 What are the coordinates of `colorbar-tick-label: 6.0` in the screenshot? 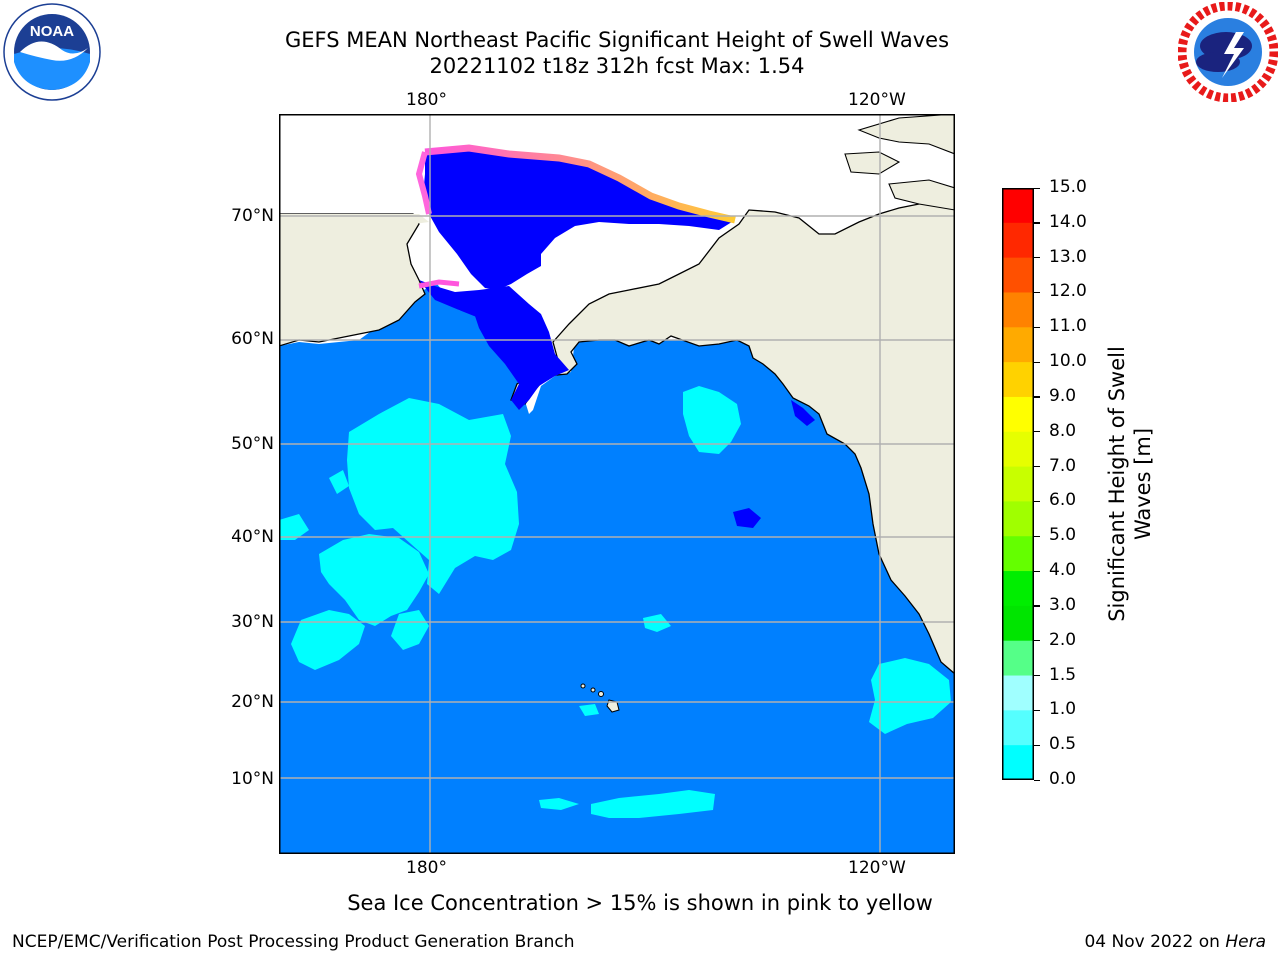 It's located at (1063, 500).